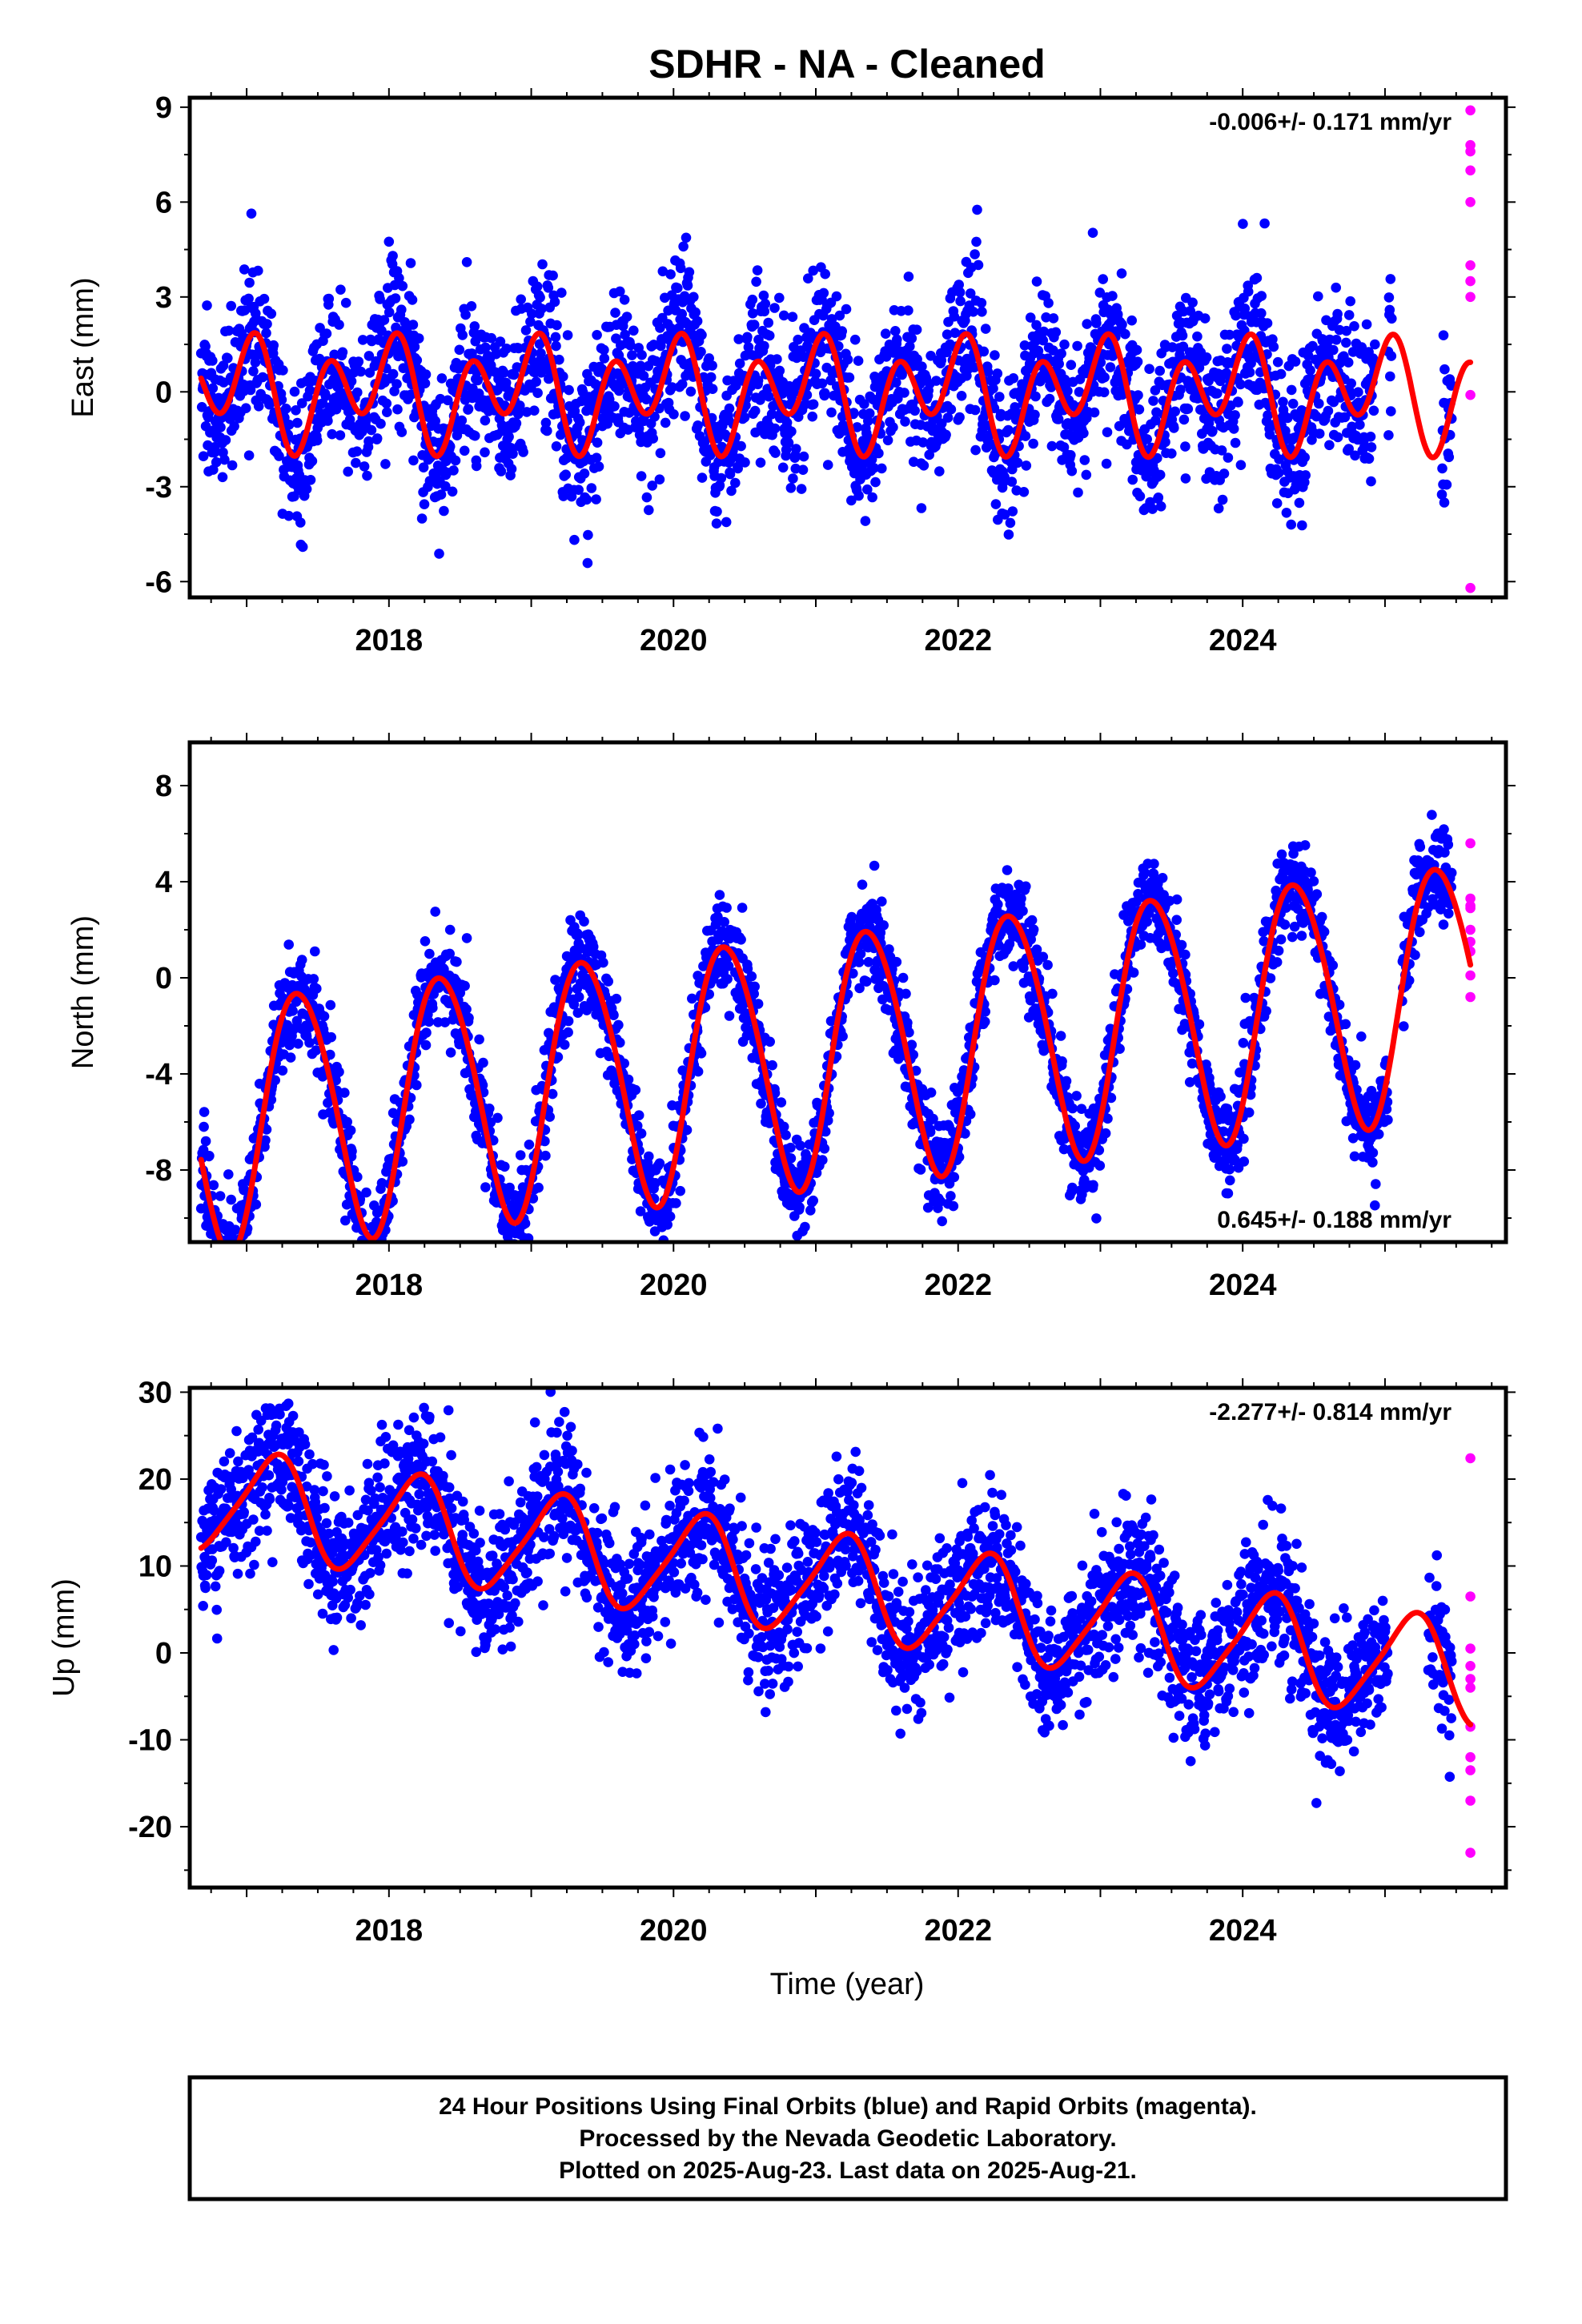 The width and height of the screenshot is (1582, 2324). Describe the element at coordinates (1470, 349) in the screenshot. I see `east-rapid-orbit-points` at that location.